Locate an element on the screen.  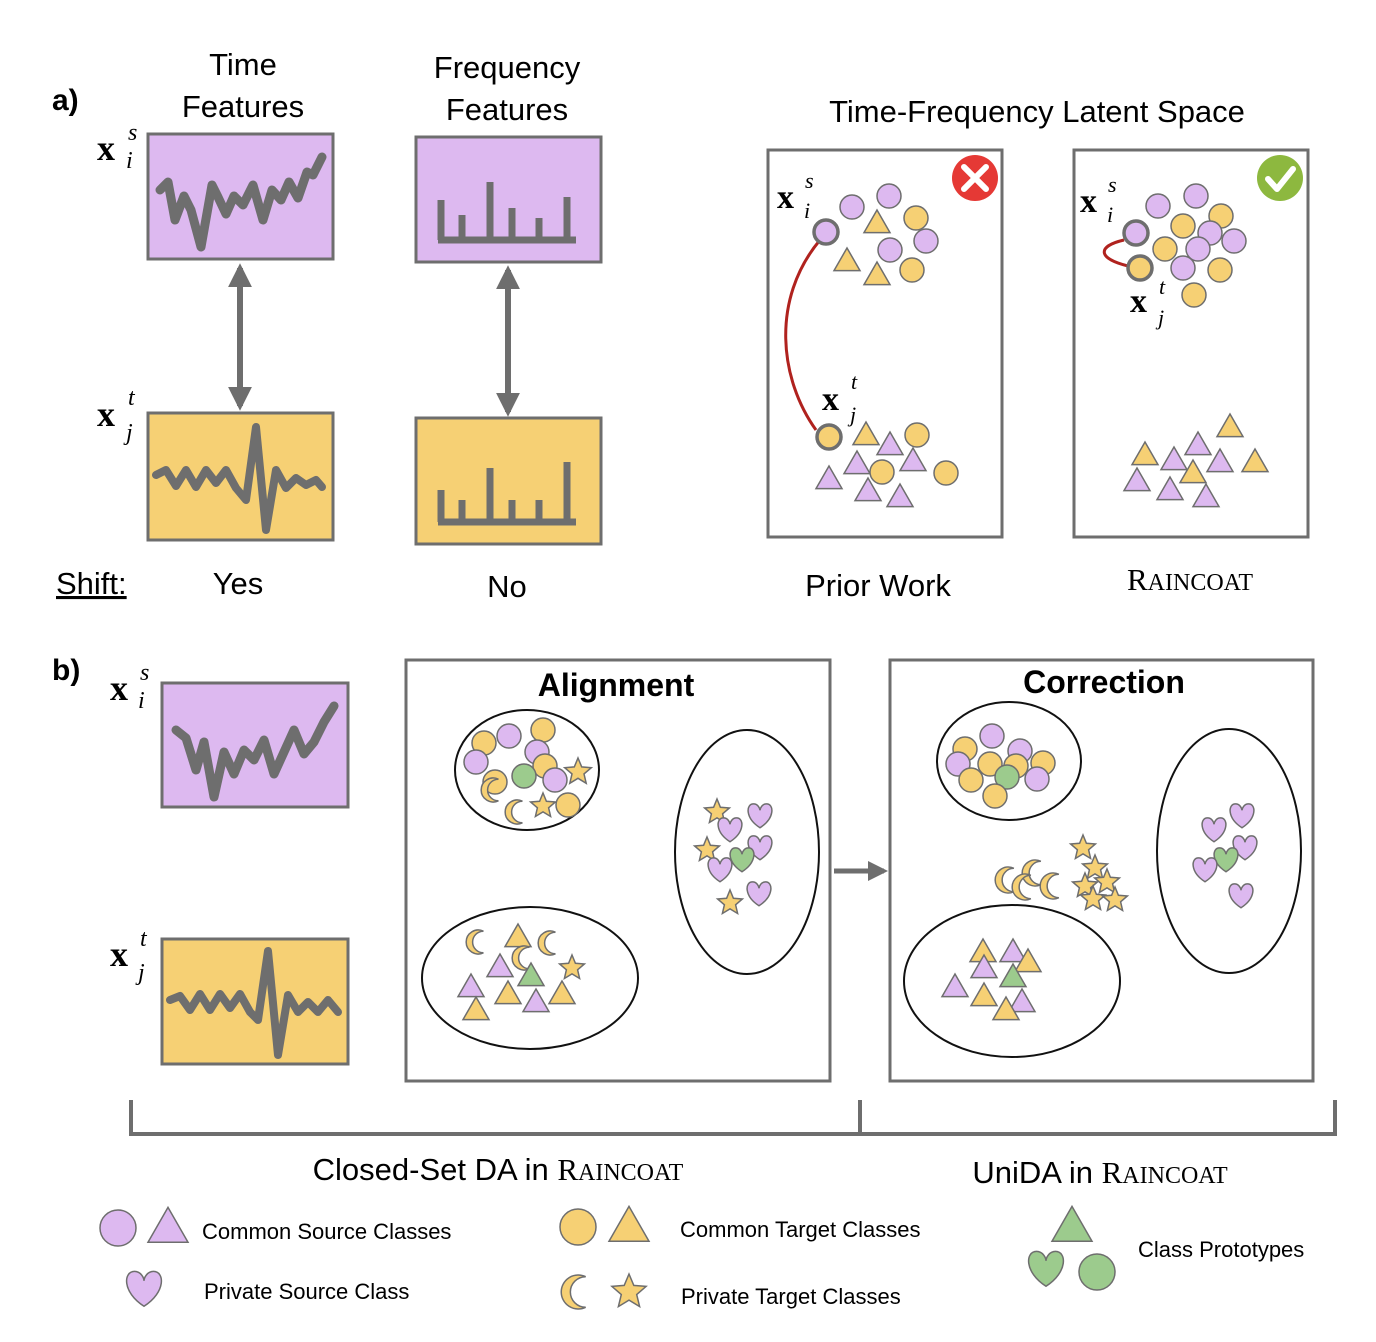
freq-header-line2: Features is located at coordinates (507, 109).